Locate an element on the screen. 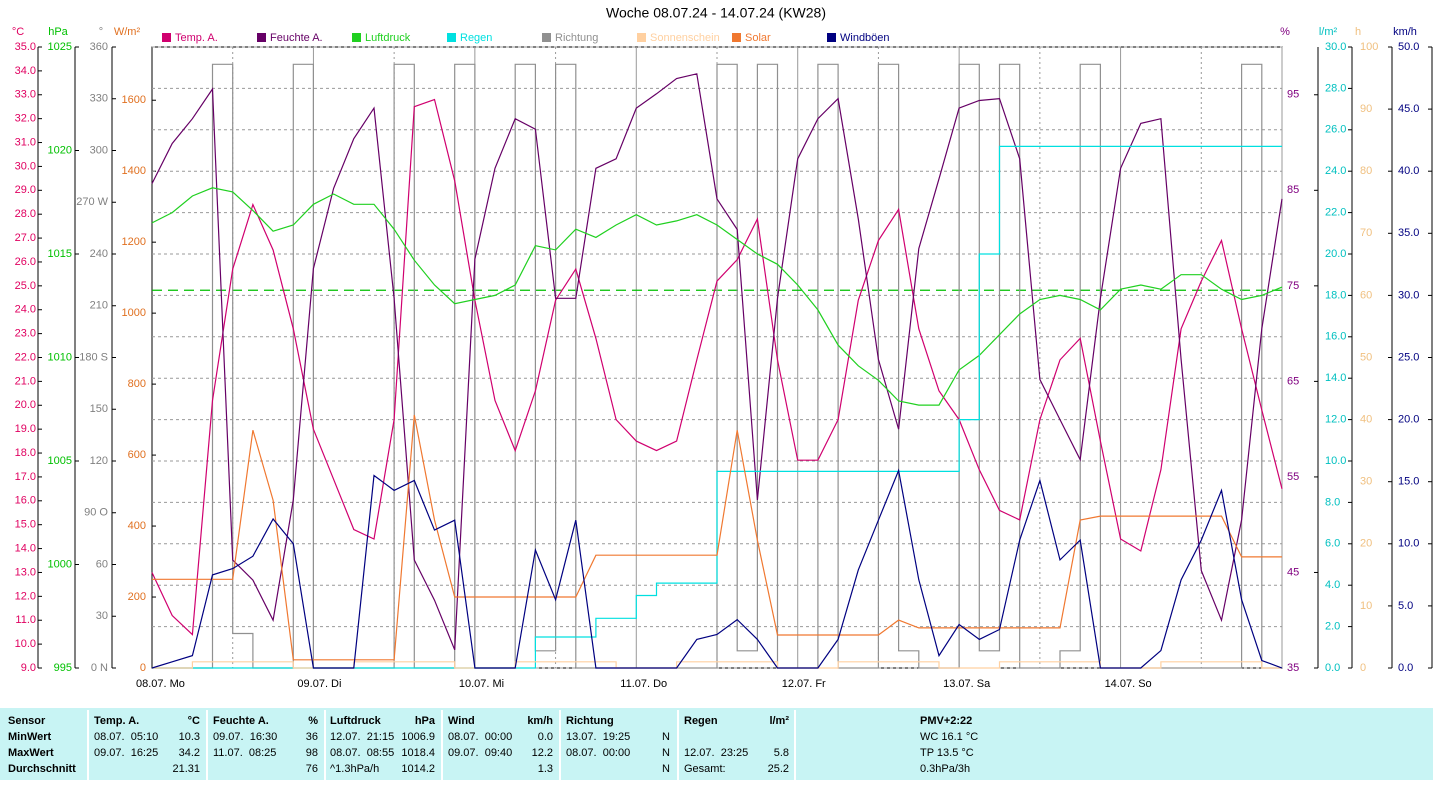 This screenshot has height=785, width=1433. table-cell: 1014.2 is located at coordinates (418, 769).